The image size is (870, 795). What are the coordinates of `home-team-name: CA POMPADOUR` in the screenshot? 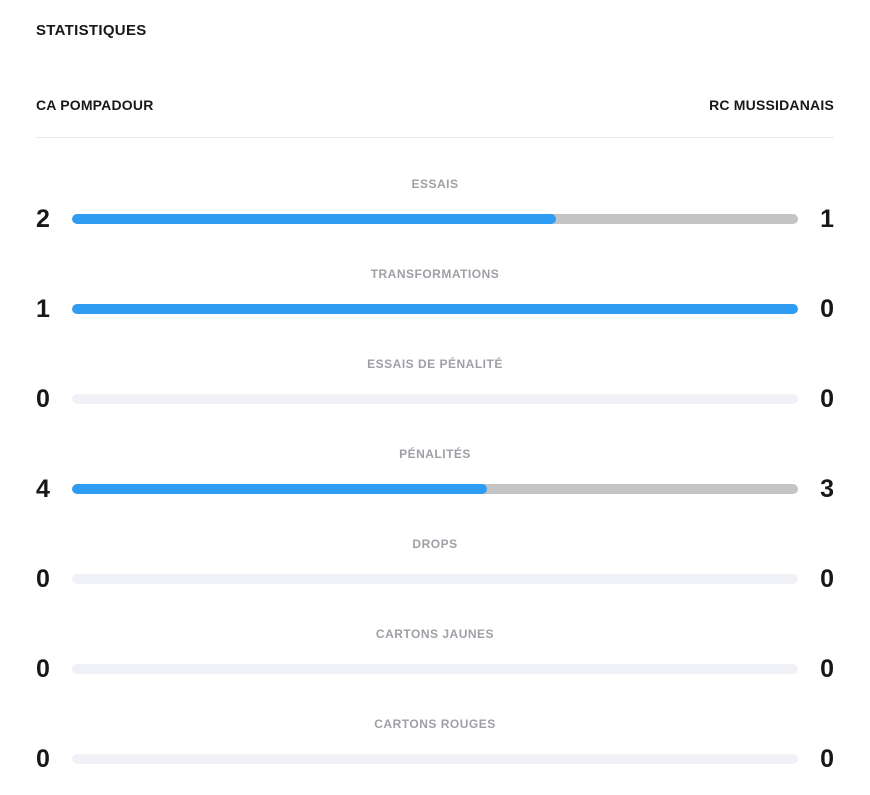 It's located at (95, 105).